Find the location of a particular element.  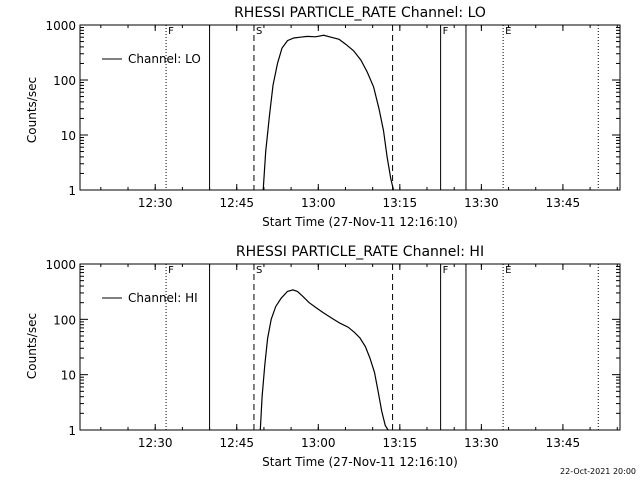

footer-timestamp: 22-Oct-2021 20:00 is located at coordinates (598, 471).